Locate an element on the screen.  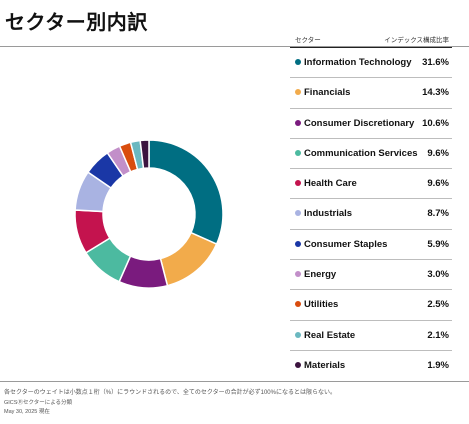
sector-row: Health Care 9.6% is located at coordinates (371, 184).